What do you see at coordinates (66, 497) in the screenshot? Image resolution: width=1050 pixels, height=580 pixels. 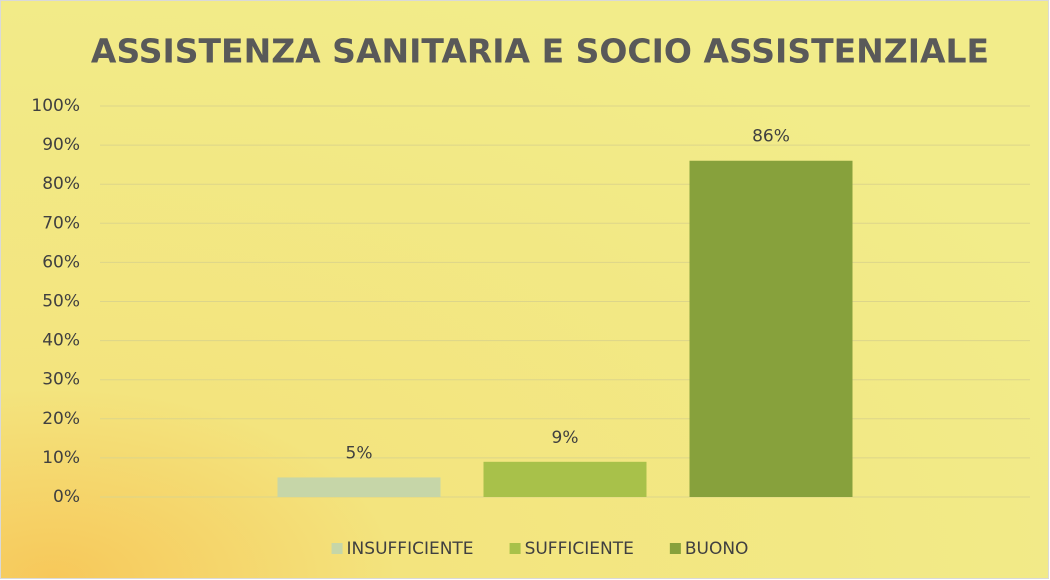 I see `y-tick-label: 0%` at bounding box center [66, 497].